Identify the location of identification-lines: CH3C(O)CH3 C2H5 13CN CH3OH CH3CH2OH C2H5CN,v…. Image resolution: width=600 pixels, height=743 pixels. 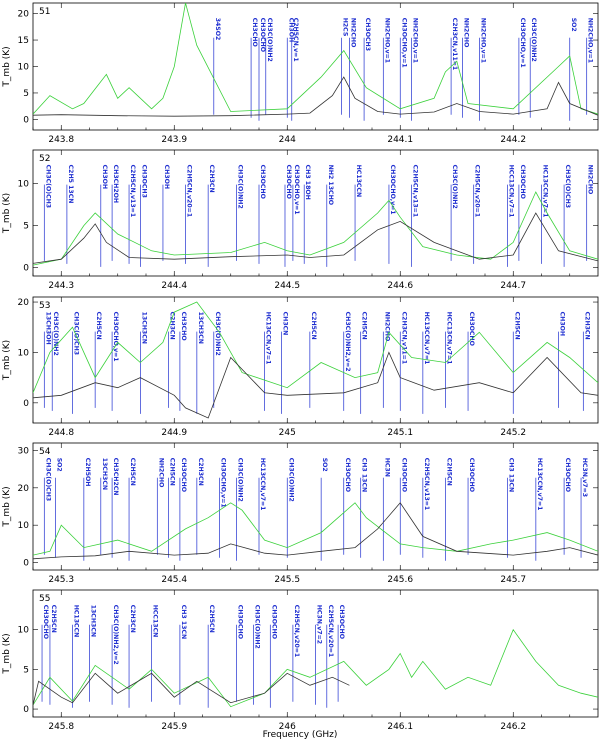
(318, 216).